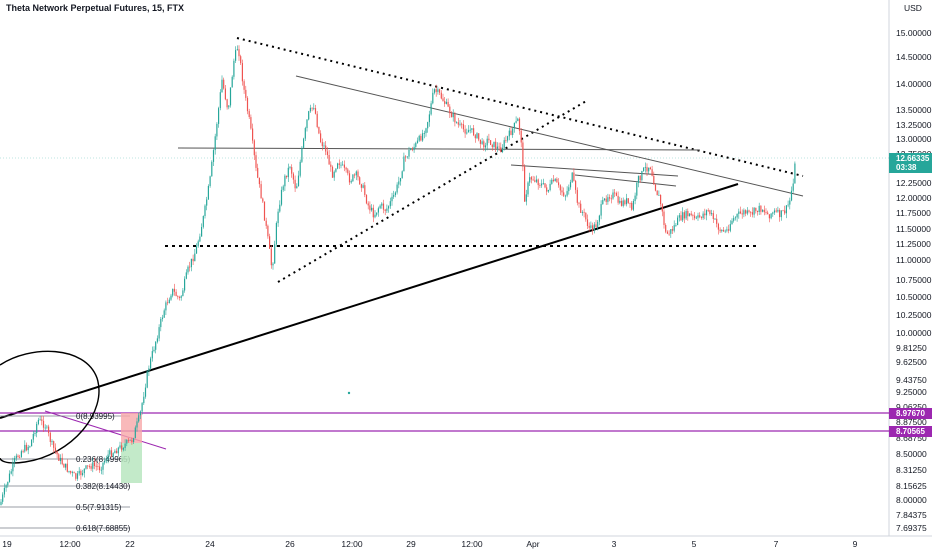  What do you see at coordinates (594, 170) in the screenshot?
I see `flag-upper-line` at bounding box center [594, 170].